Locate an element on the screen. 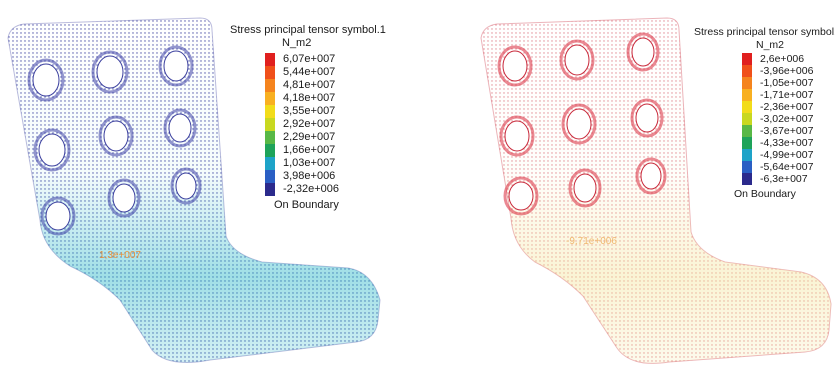  right-legend-label: -1,71e+007 is located at coordinates (787, 94).